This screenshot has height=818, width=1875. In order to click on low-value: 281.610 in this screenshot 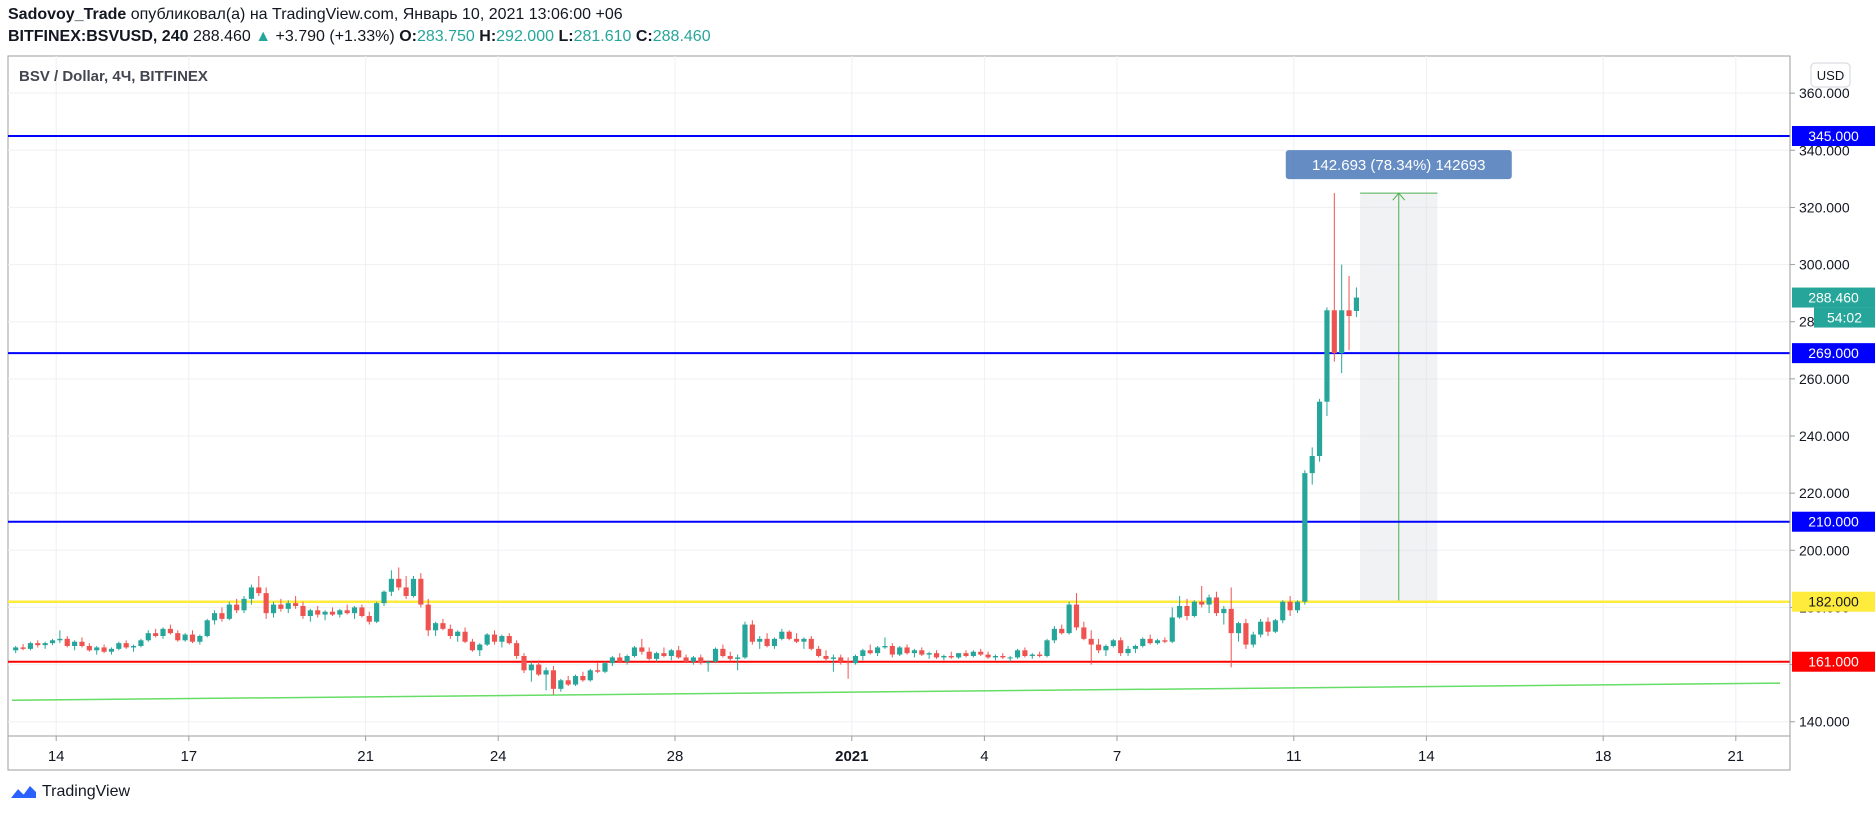, I will do `click(602, 36)`.